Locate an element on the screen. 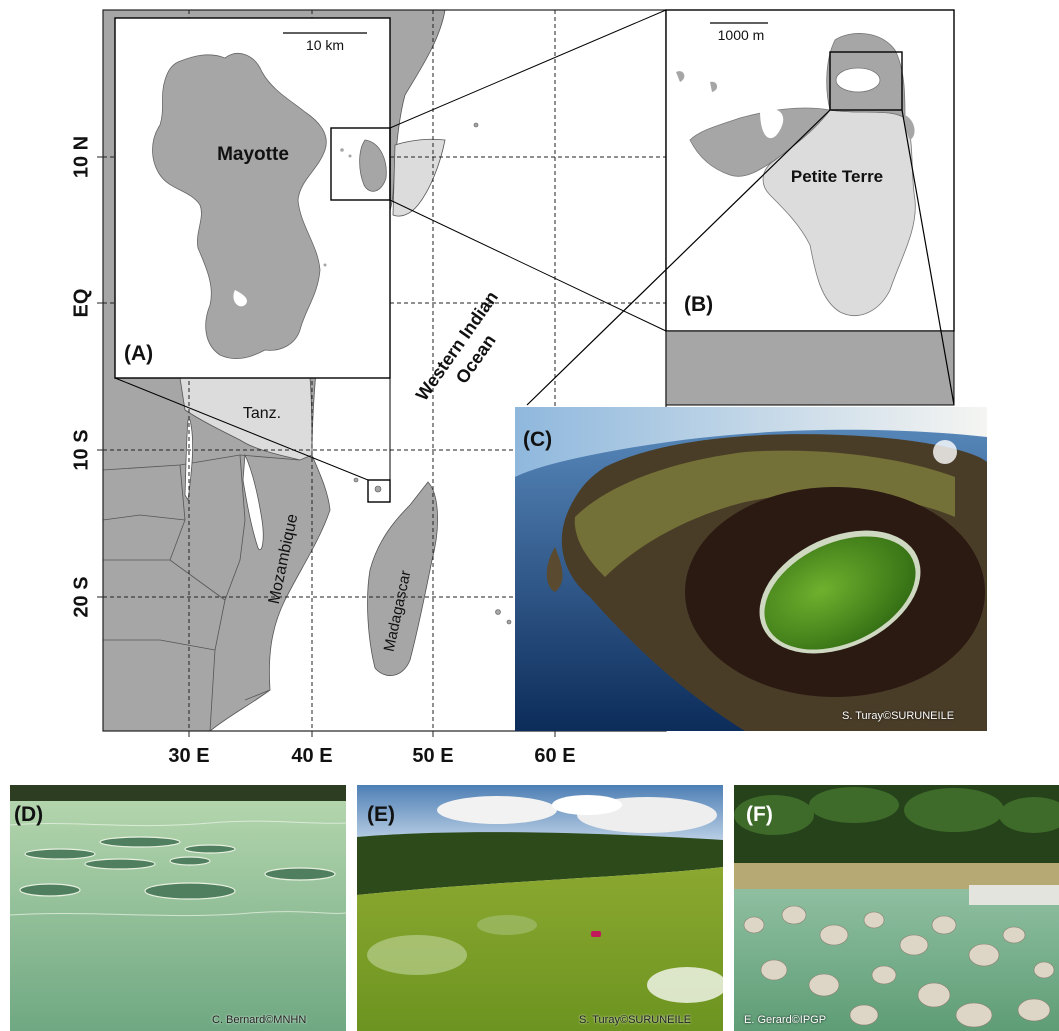 The width and height of the screenshot is (1059, 1031). xtick-60e: 60 E is located at coordinates (554, 756).